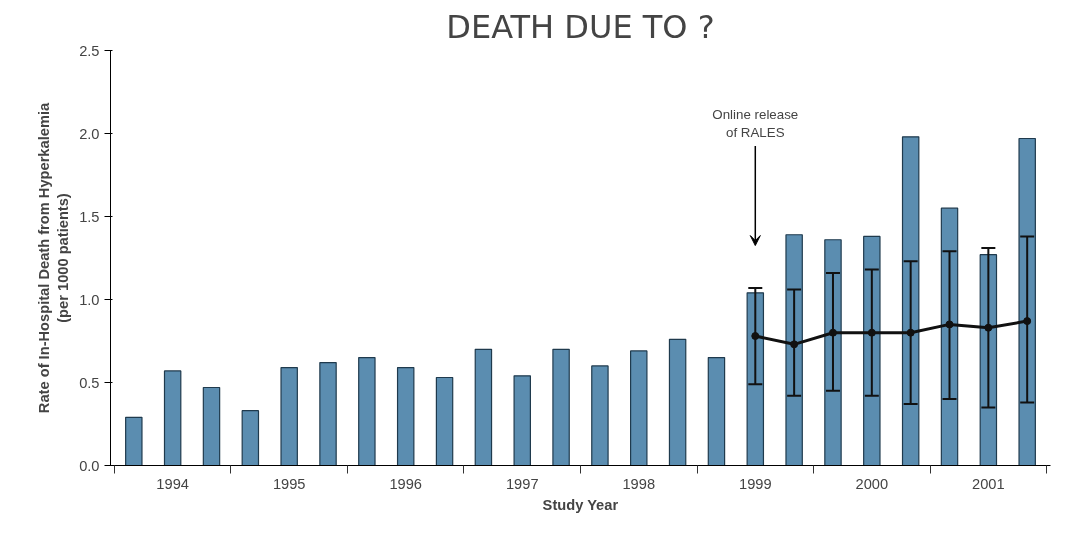 Image resolution: width=1077 pixels, height=542 pixels. What do you see at coordinates (89, 133) in the screenshot?
I see `y-tick-label: 2.0` at bounding box center [89, 133].